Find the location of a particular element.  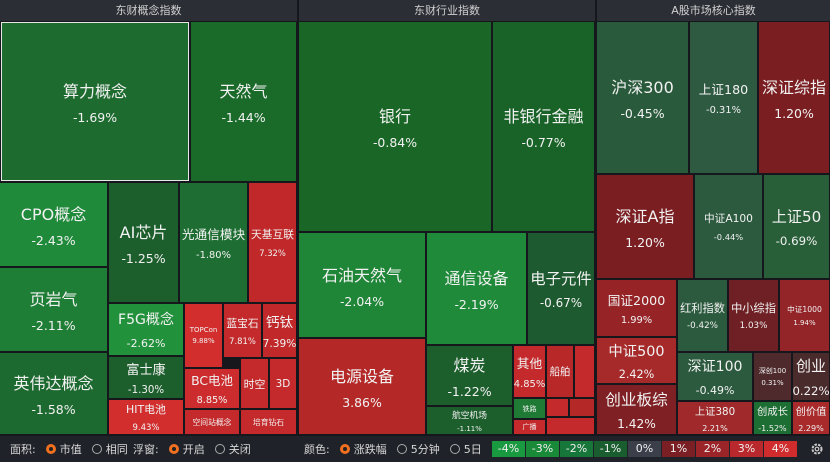

tile: 通信设备 -2.19% is located at coordinates (476, 288).